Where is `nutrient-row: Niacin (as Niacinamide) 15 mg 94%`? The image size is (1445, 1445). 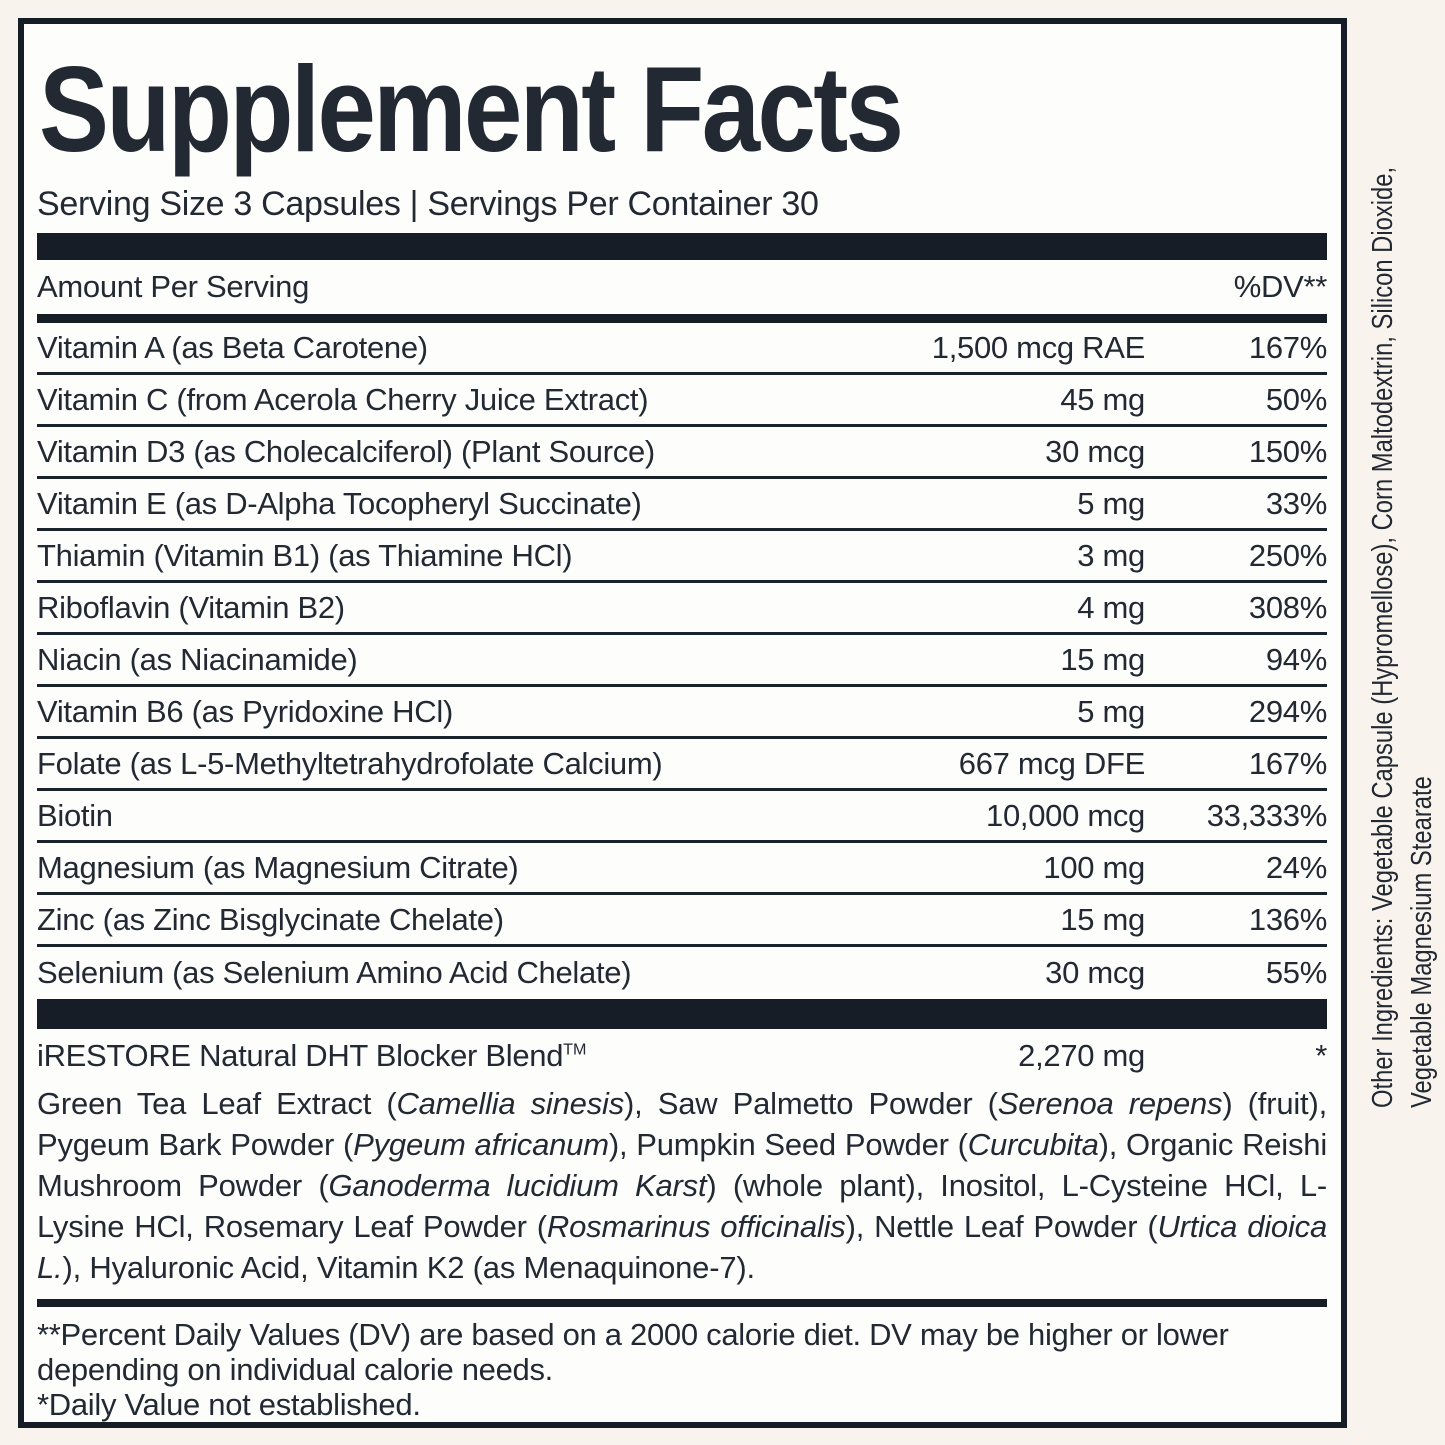
nutrient-row: Niacin (as Niacinamide) 15 mg 94% is located at coordinates (682, 661).